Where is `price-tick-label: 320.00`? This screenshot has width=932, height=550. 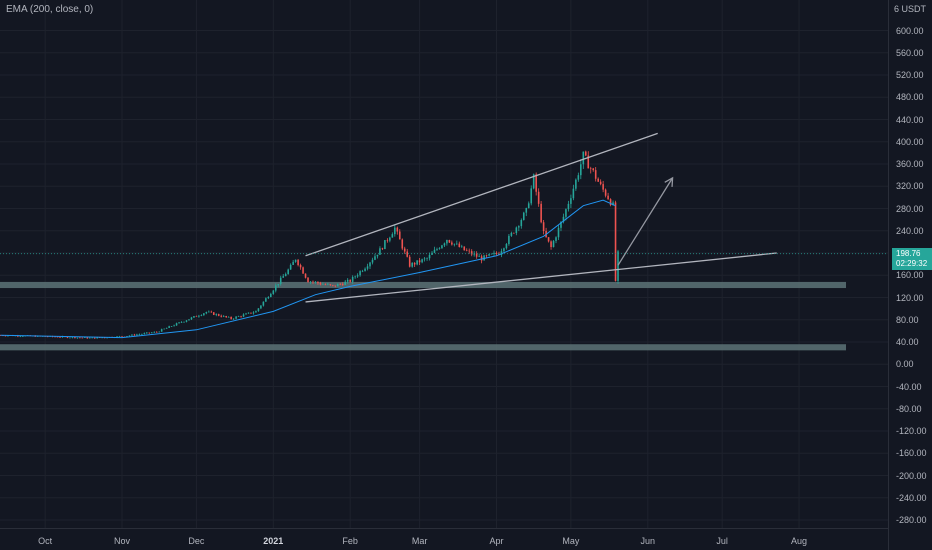 price-tick-label: 320.00 is located at coordinates (910, 186).